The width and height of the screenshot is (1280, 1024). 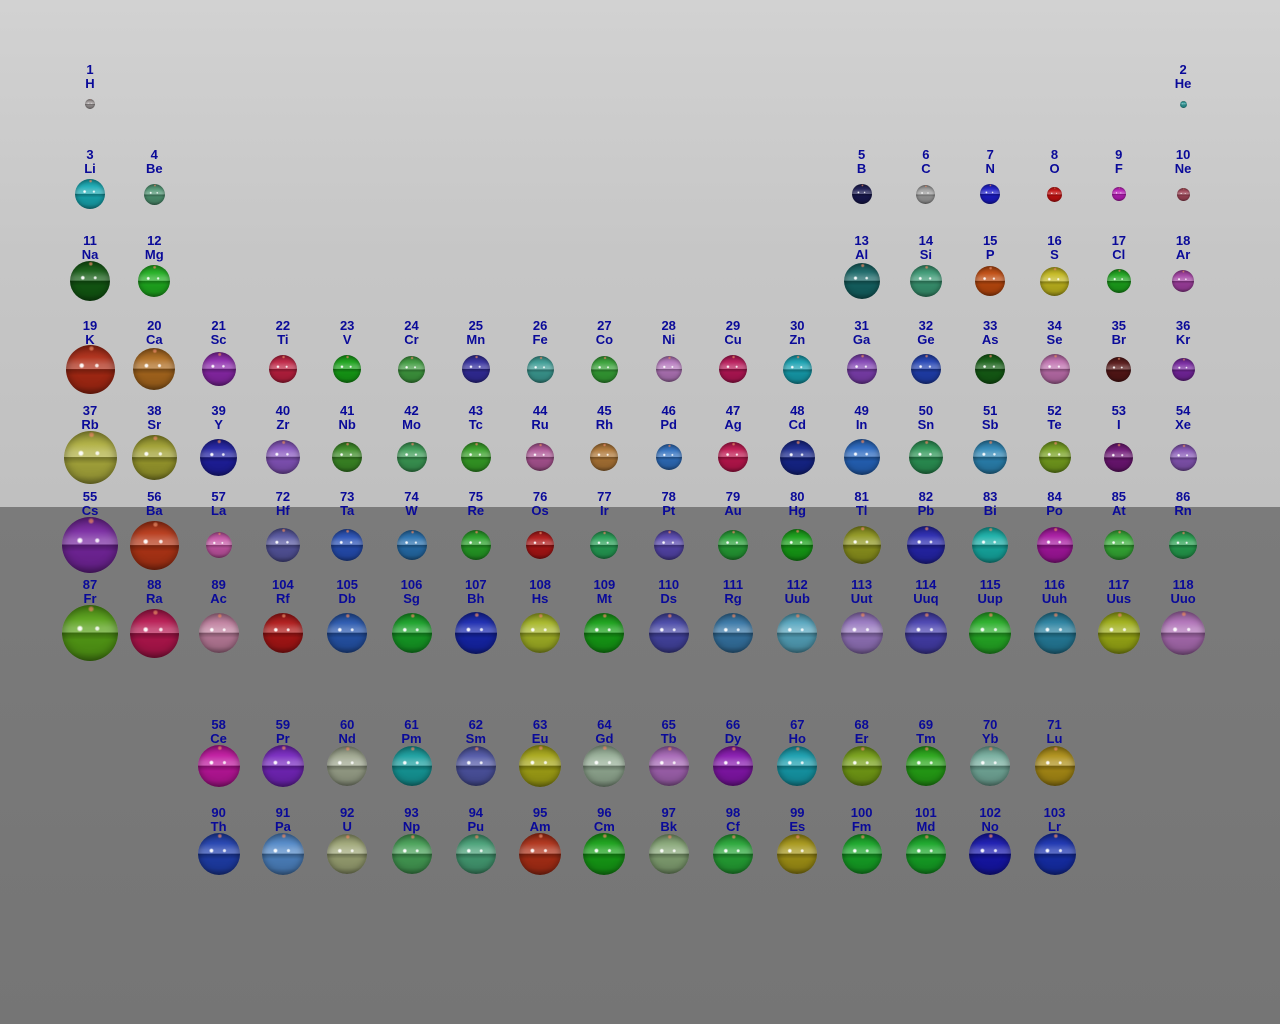 I want to click on element-cell-rn: 86 Rn, so click(x=1183, y=534).